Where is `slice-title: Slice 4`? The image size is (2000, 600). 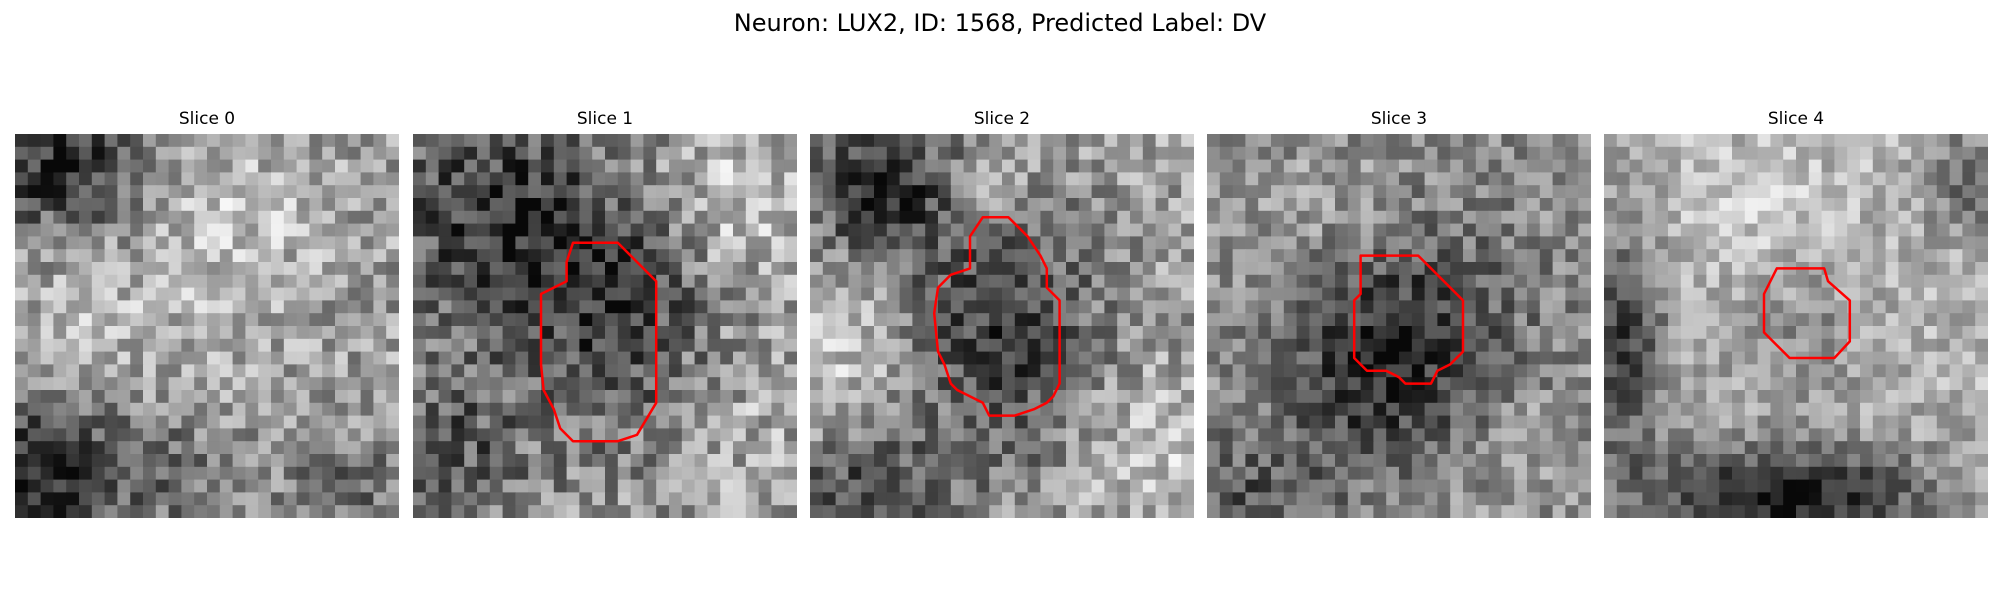 slice-title: Slice 4 is located at coordinates (1796, 119).